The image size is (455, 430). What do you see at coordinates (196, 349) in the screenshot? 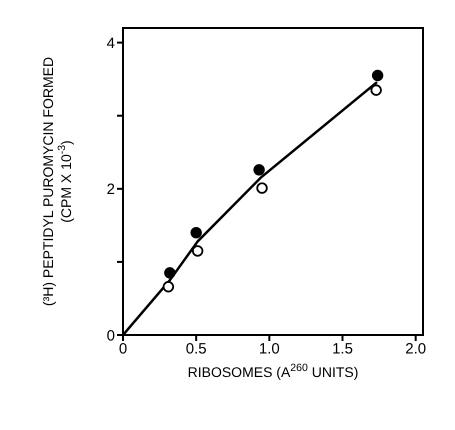
I see `x-tick-label: 0.5` at bounding box center [196, 349].